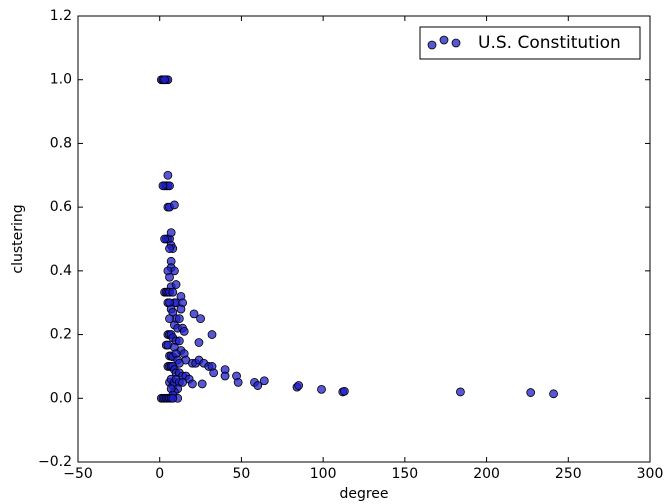  Describe the element at coordinates (242, 474) in the screenshot. I see `x-tick-label: 50` at that location.